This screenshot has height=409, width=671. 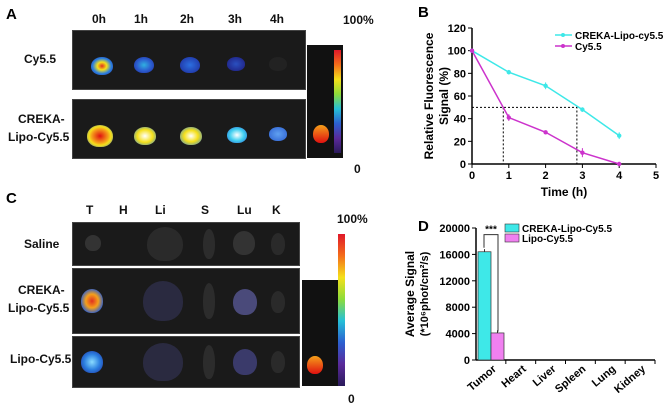 What do you see at coordinates (99, 19) in the screenshot?
I see `time-label: 0h` at bounding box center [99, 19].